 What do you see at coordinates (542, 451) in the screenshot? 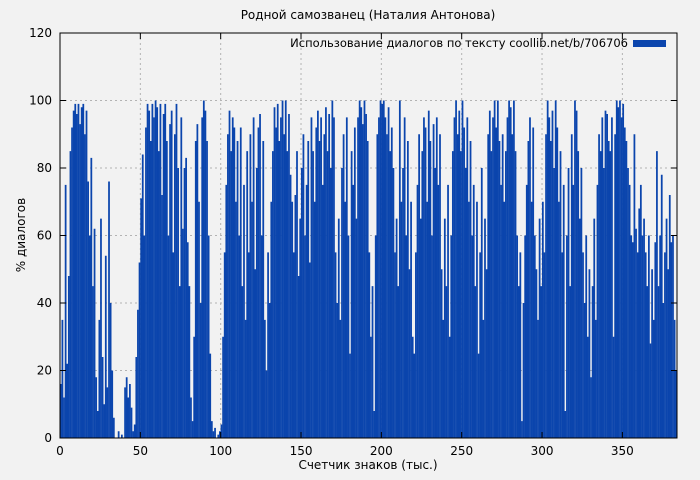
I see `x-tick-label: 300` at bounding box center [542, 451].